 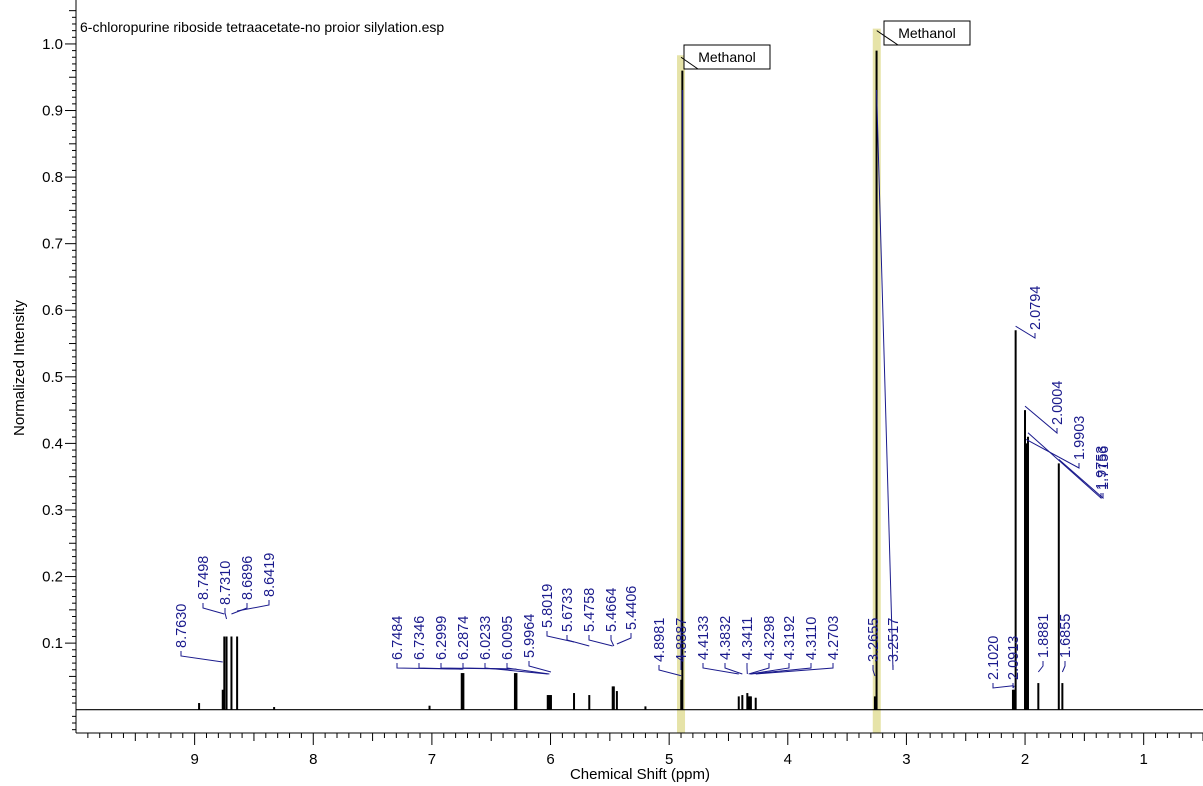 I want to click on peak-label: 4.2703, so click(x=834, y=638).